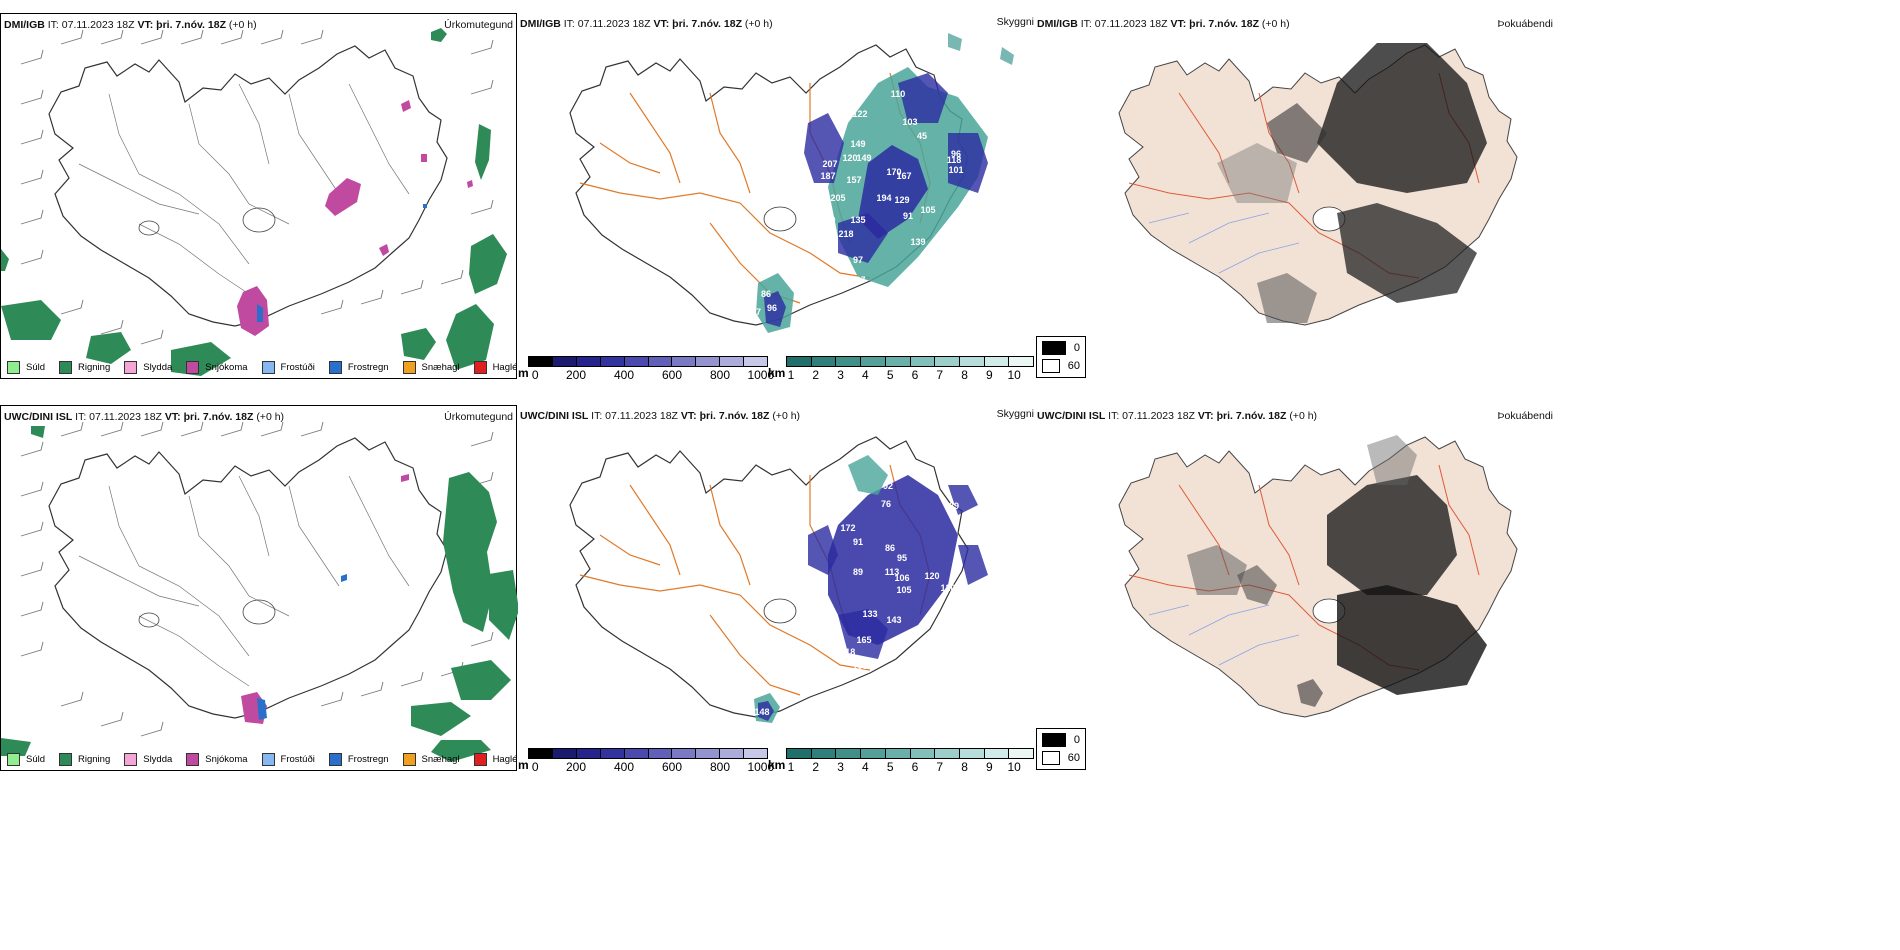 The image size is (1900, 950). Describe the element at coordinates (888, 486) in the screenshot. I see `cloud-base-value: 92` at that location.